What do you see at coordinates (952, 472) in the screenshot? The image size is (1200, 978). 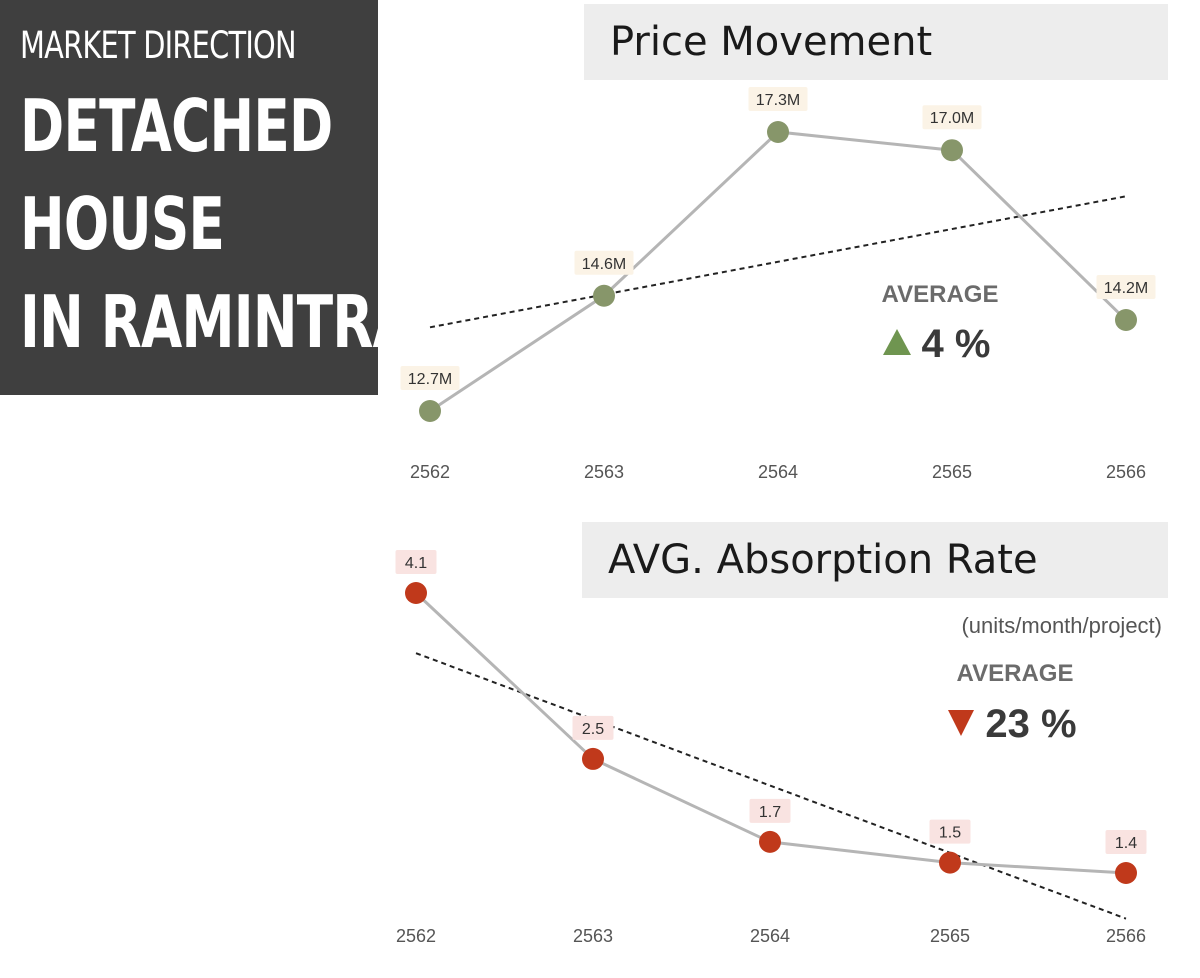 I see `x-tick-0-3: 2565` at bounding box center [952, 472].